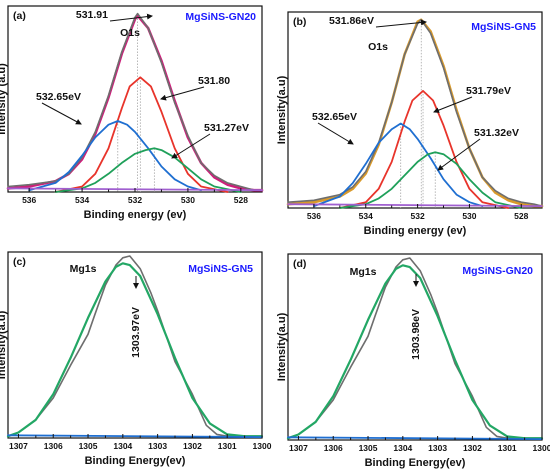 This screenshot has width=550, height=474. I want to click on peak-annotation: 531.27eV, so click(226, 128).